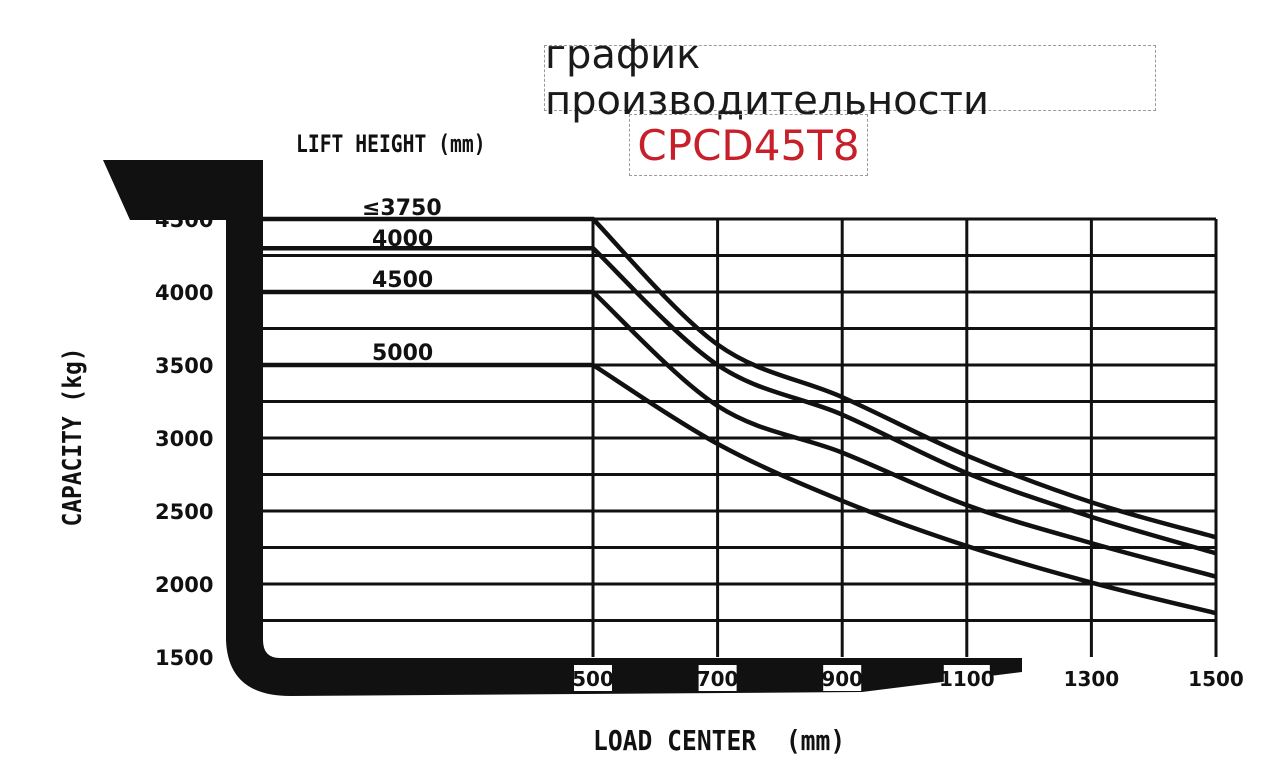  I want to click on y-tick-label: 2500, so click(184, 512).